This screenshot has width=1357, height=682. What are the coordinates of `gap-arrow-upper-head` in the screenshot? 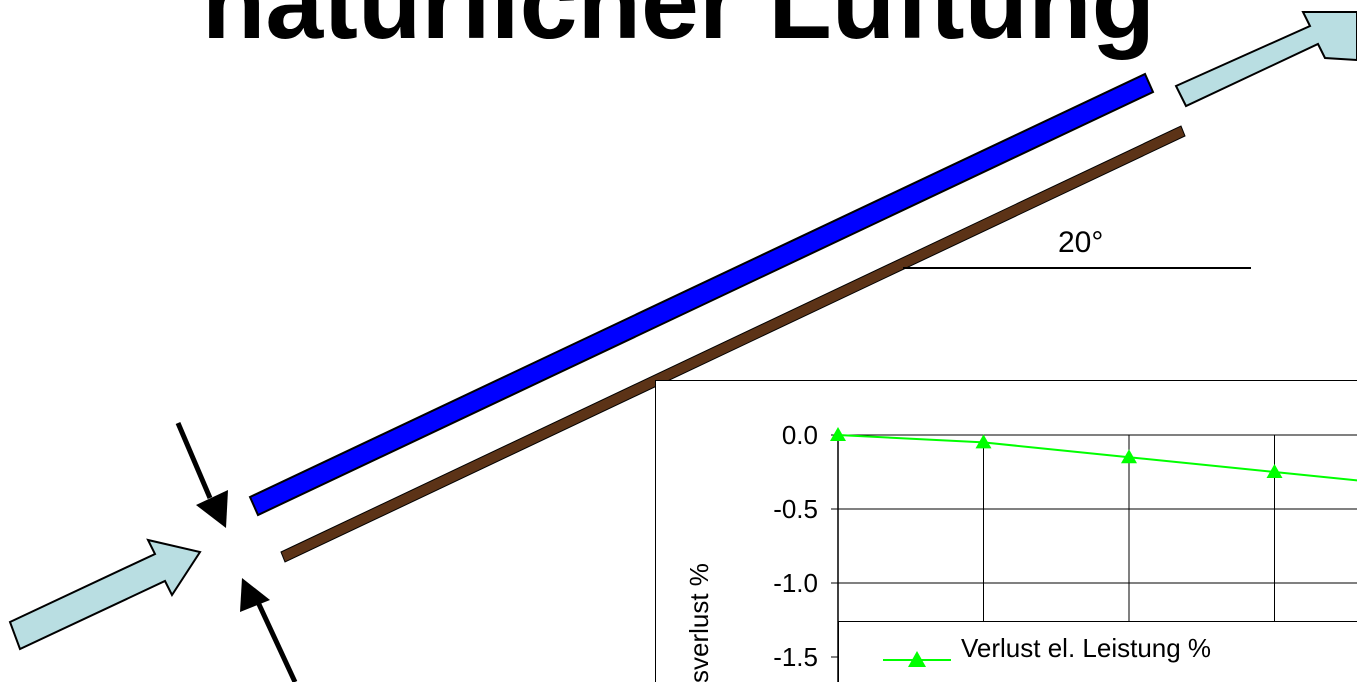 It's located at (212, 509).